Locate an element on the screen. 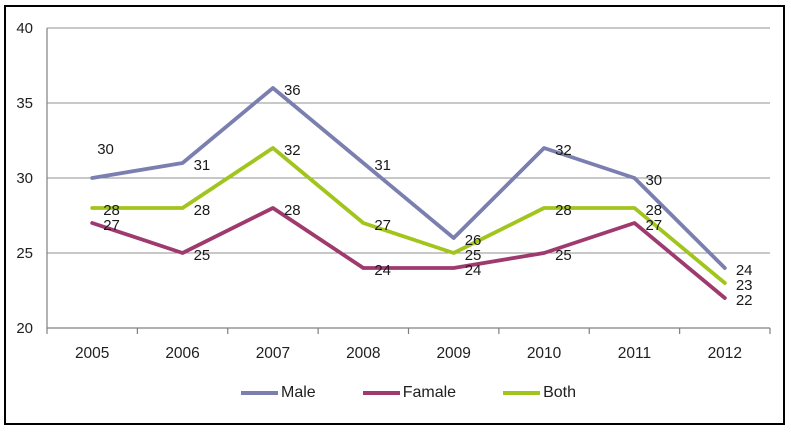 The image size is (791, 434). x-axis-label: 2008 is located at coordinates (363, 353).